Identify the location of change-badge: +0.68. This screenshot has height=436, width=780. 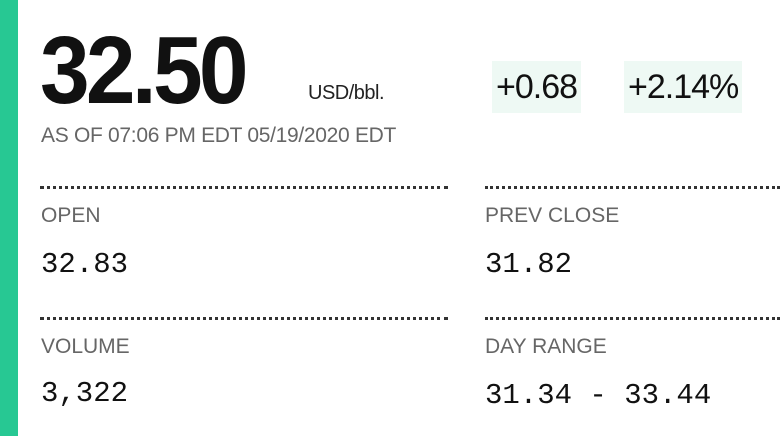
(537, 87).